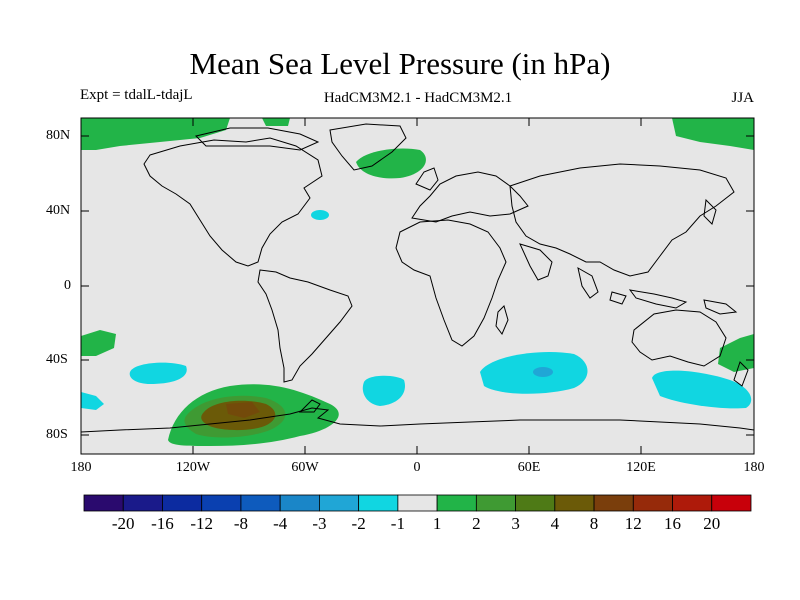  What do you see at coordinates (123, 523) in the screenshot?
I see `colorbar-label: -20` at bounding box center [123, 523].